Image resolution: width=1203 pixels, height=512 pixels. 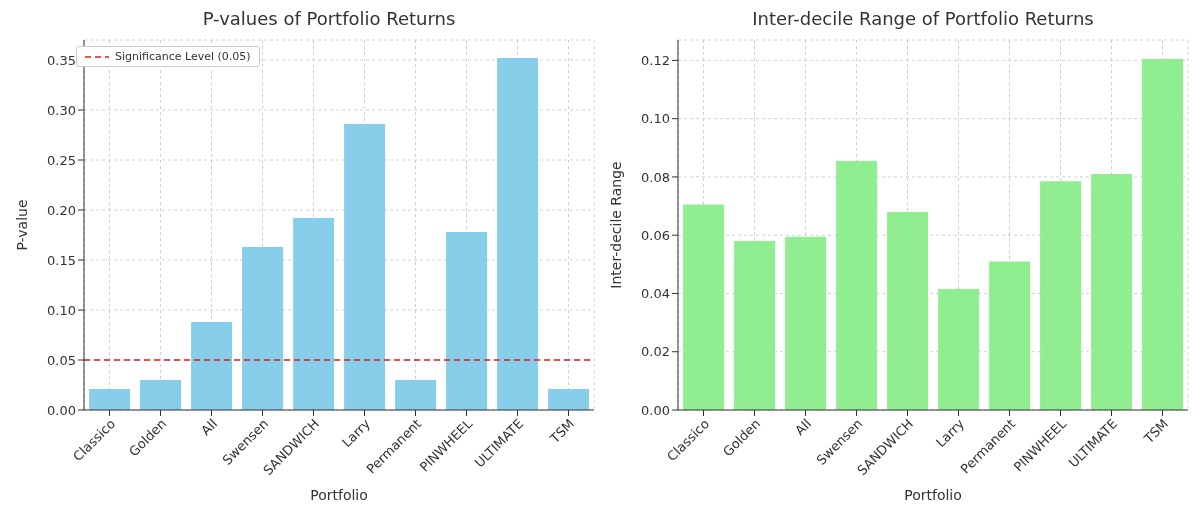 I want to click on y-tick-label: 0.06, so click(x=655, y=235).